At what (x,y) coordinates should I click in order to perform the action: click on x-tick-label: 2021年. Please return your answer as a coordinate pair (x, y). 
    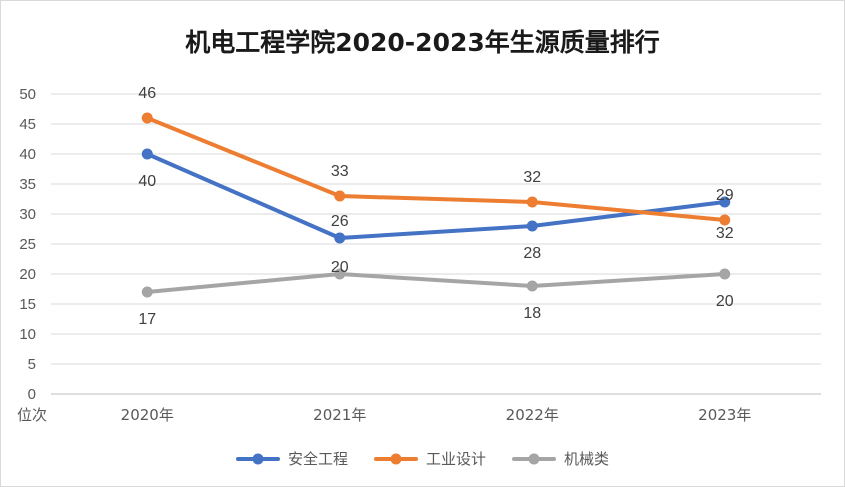
    Looking at the image, I should click on (339, 415).